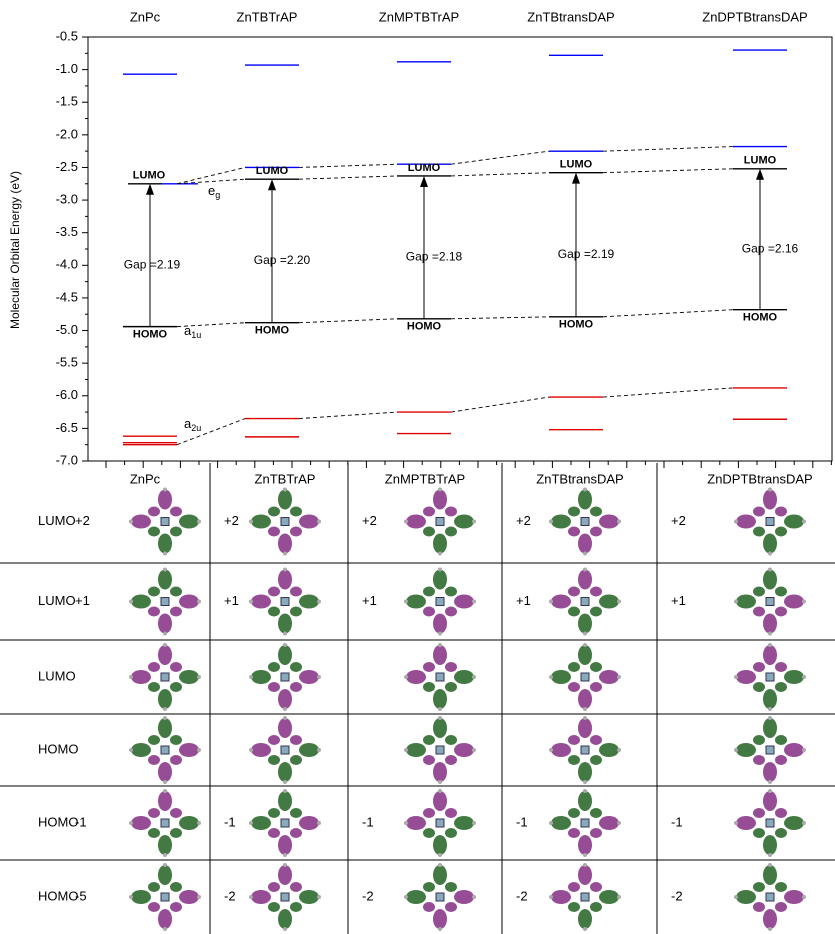  What do you see at coordinates (145, 16) in the screenshot?
I see `category-label: ZnPc` at bounding box center [145, 16].